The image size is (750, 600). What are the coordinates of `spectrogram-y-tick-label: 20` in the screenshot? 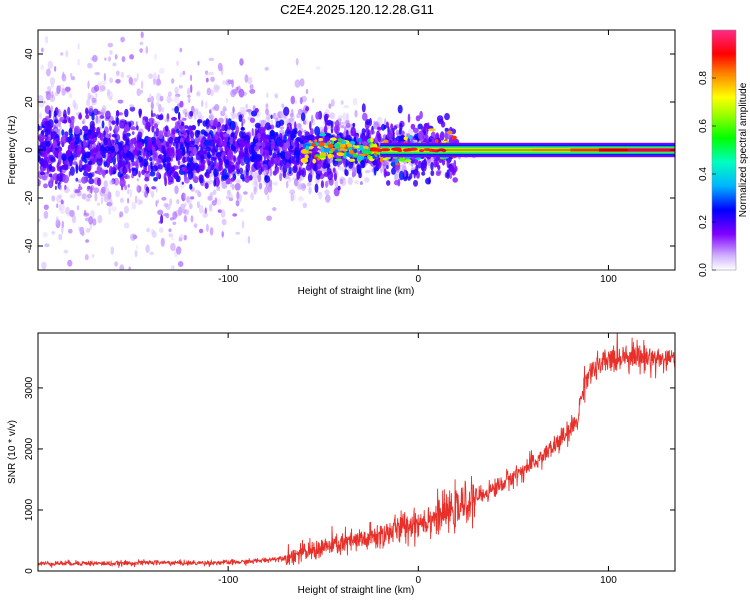 It's located at (29, 102).